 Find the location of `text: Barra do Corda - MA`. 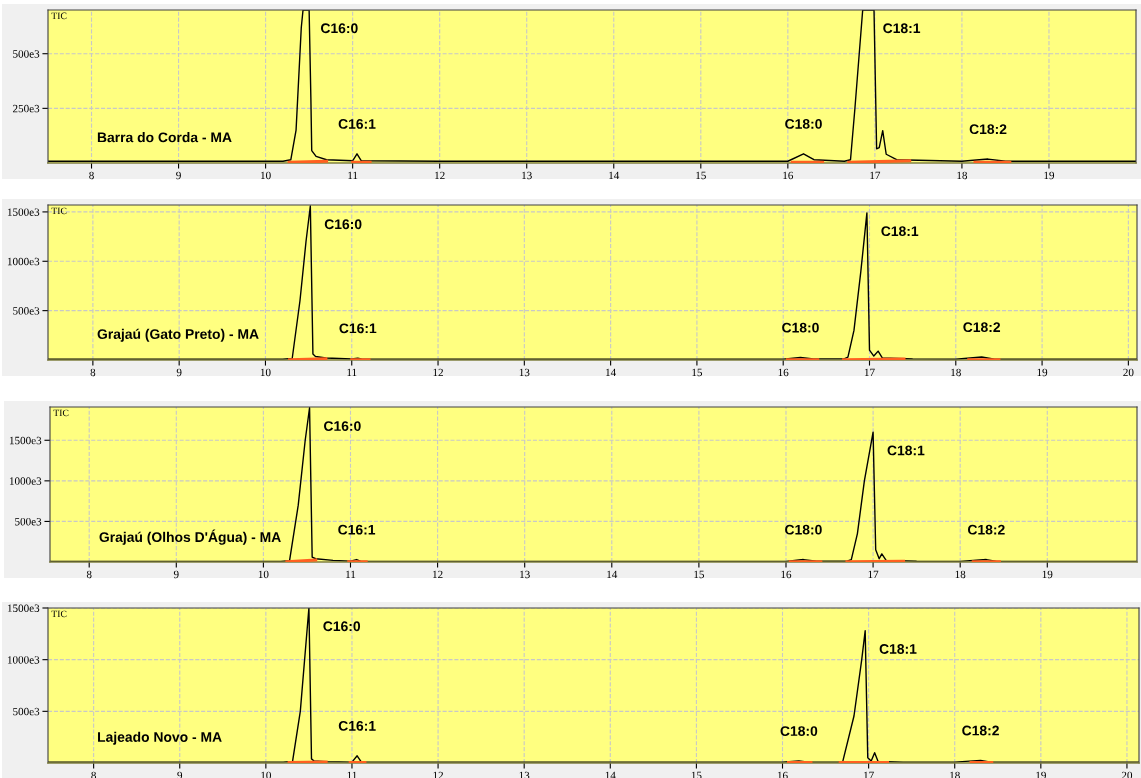

text: Barra do Corda - MA is located at coordinates (164, 137).